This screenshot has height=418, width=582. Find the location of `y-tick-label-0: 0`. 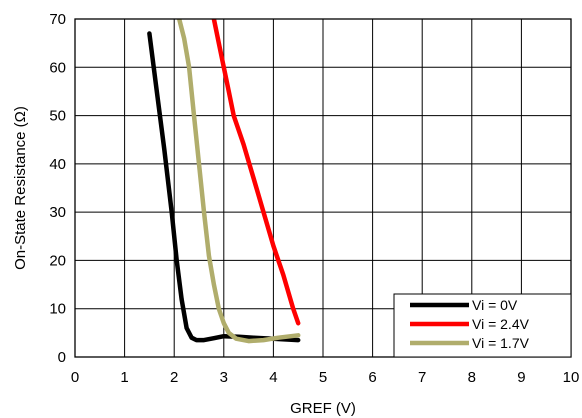

y-tick-label-0: 0 is located at coordinates (62, 357).